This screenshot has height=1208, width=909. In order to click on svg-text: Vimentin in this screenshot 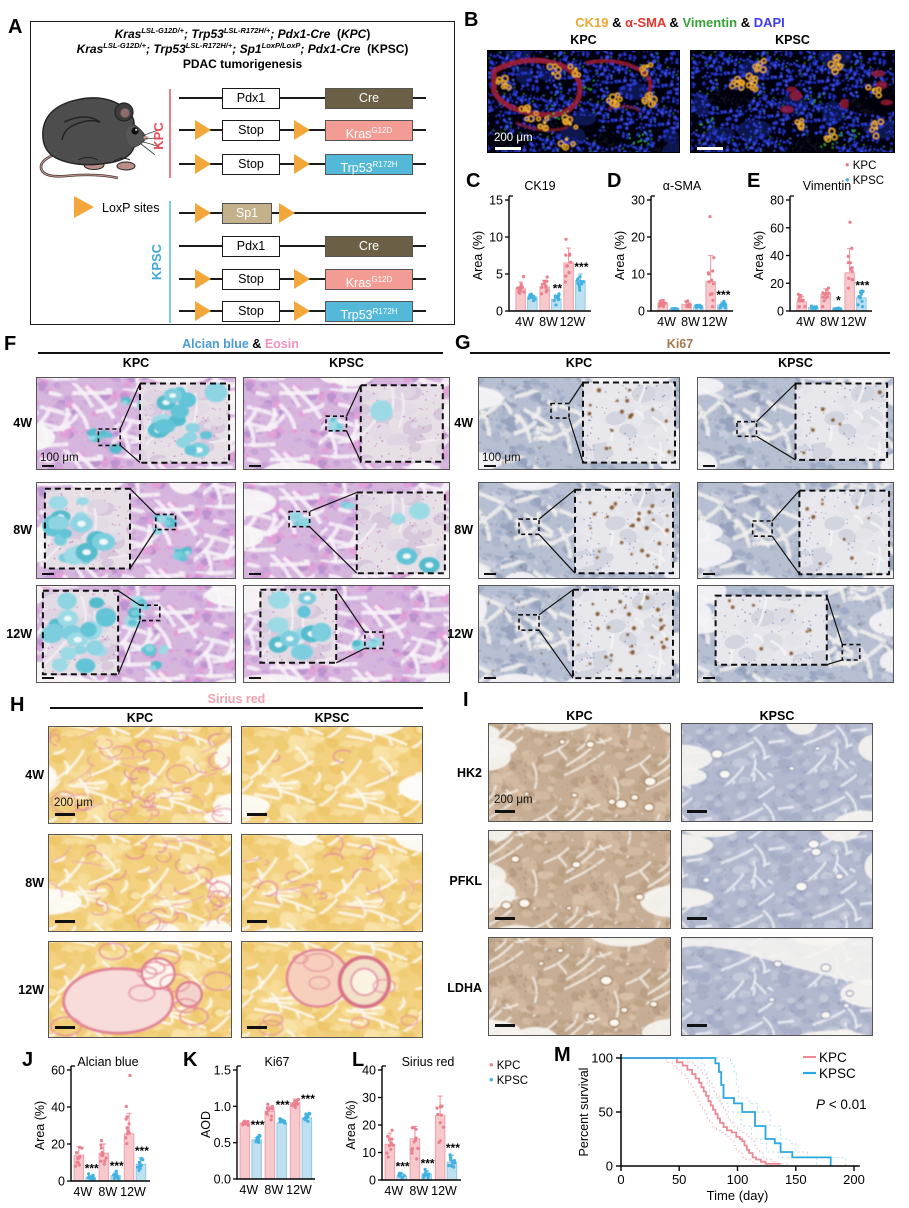, I will do `click(827, 186)`.